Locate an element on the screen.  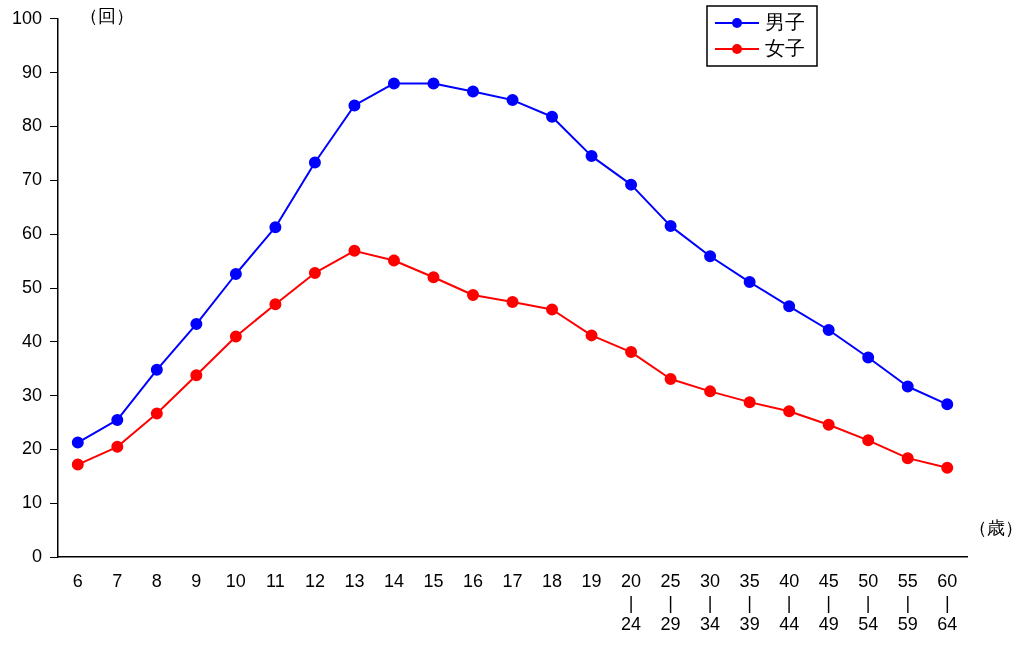
x-tick-label: 9 is located at coordinates (196, 580).